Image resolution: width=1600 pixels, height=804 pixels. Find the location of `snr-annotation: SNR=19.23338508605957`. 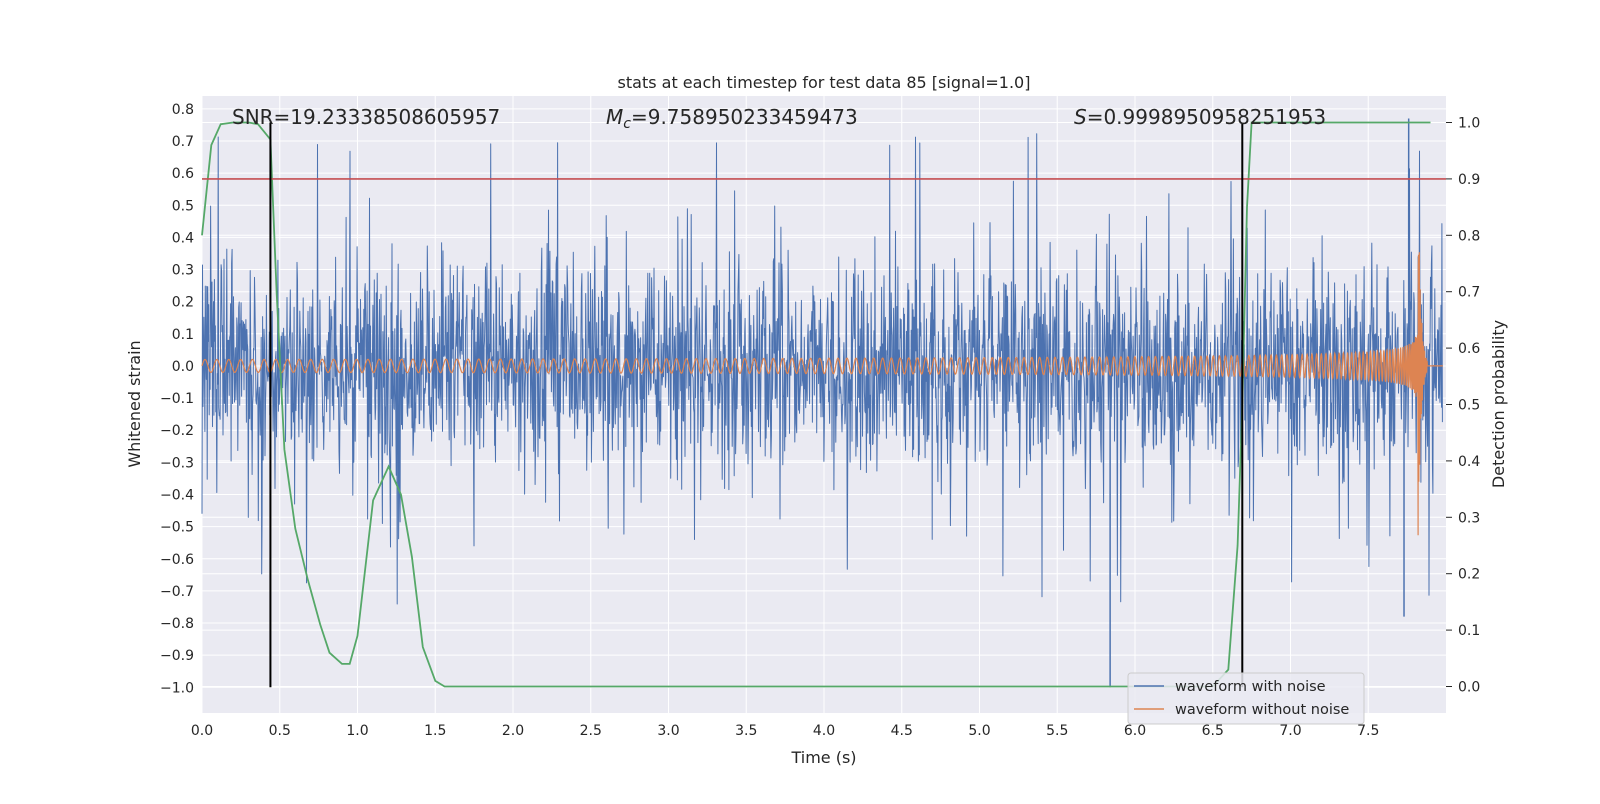

snr-annotation: SNR=19.23338508605957 is located at coordinates (366, 117).